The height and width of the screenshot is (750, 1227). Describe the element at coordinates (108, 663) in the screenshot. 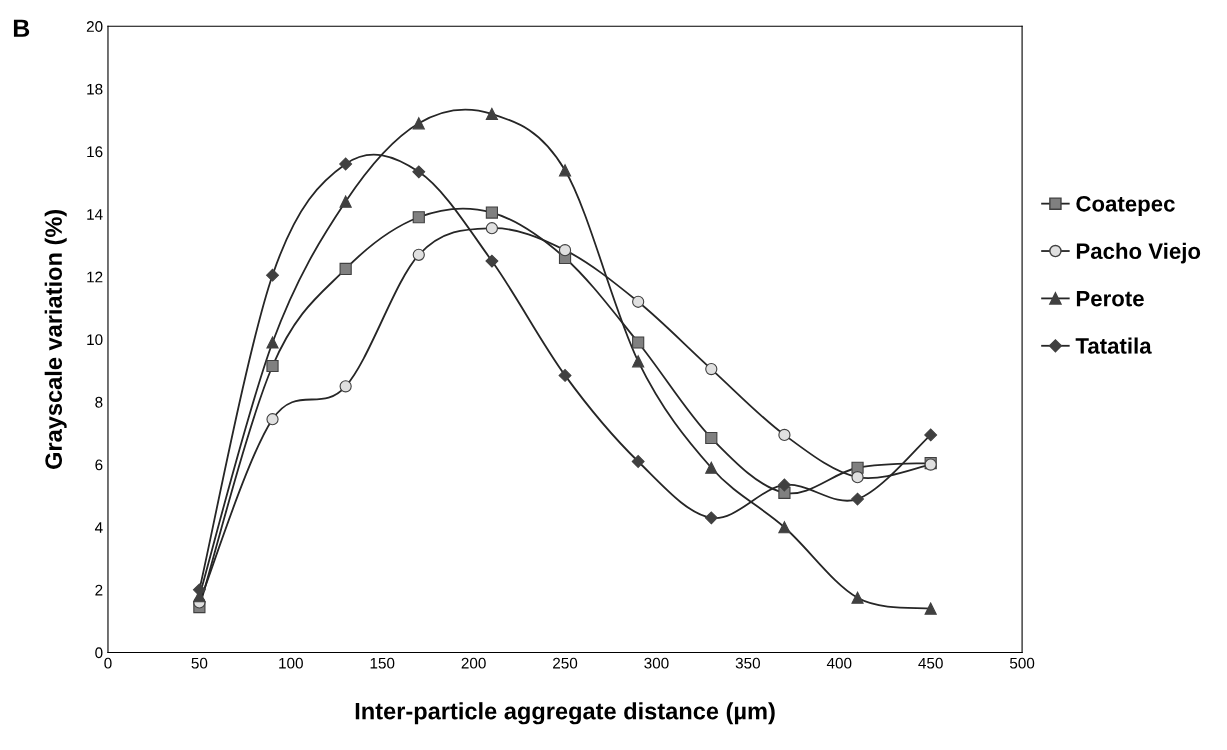

I see `x-tick-label: 0` at that location.